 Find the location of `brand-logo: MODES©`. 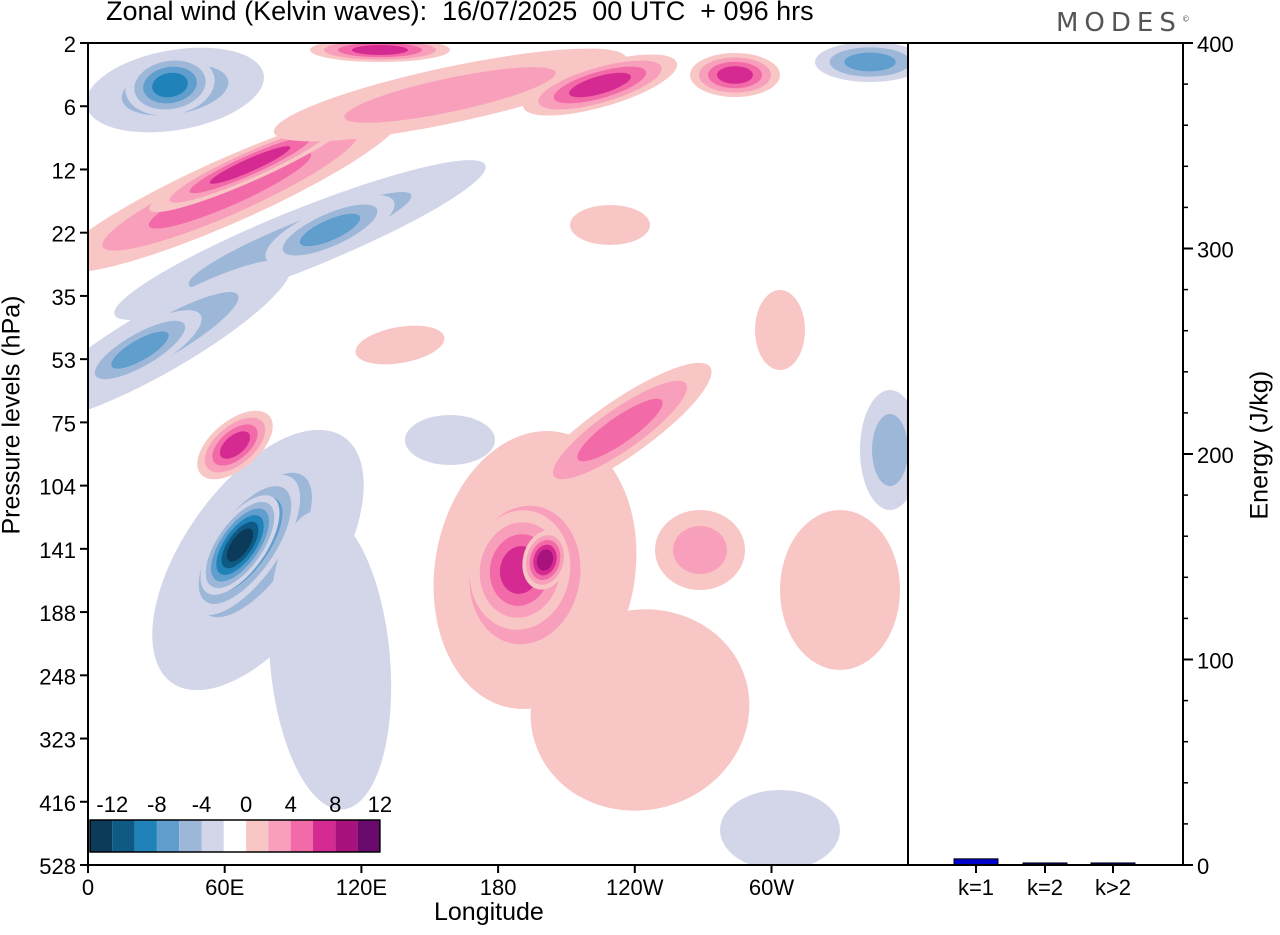

brand-logo: MODES© is located at coordinates (1123, 23).